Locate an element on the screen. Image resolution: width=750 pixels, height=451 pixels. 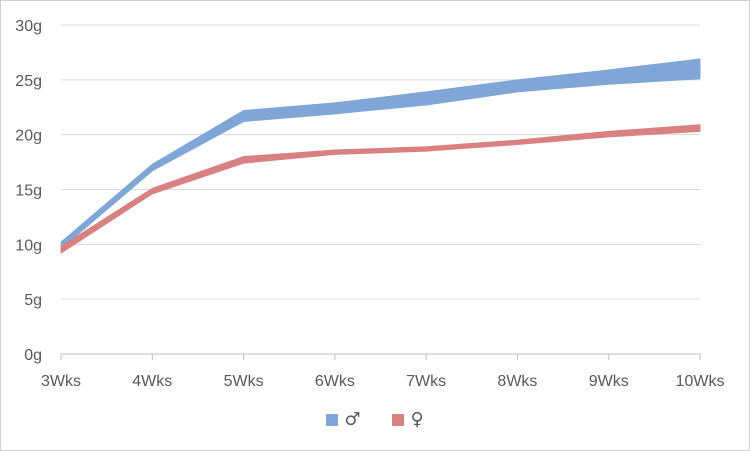
y-tick-label: 30g is located at coordinates (28, 26).